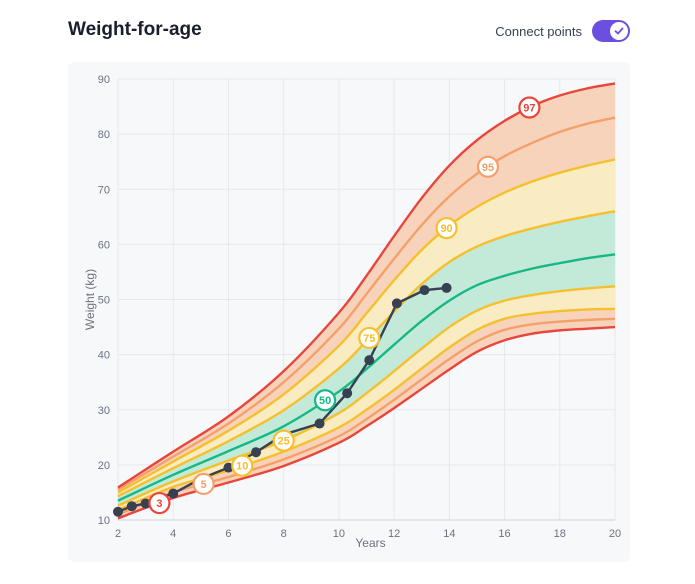 This screenshot has height=584, width=695. I want to click on percentile-label-p25: 25, so click(284, 442).